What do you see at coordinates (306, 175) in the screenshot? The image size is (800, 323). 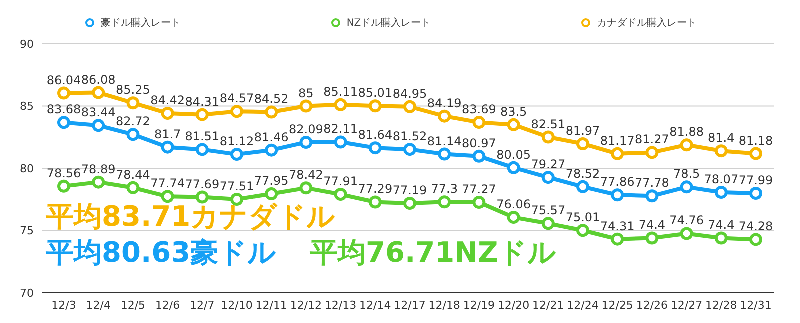 I see `data-label: 78.42` at bounding box center [306, 175].